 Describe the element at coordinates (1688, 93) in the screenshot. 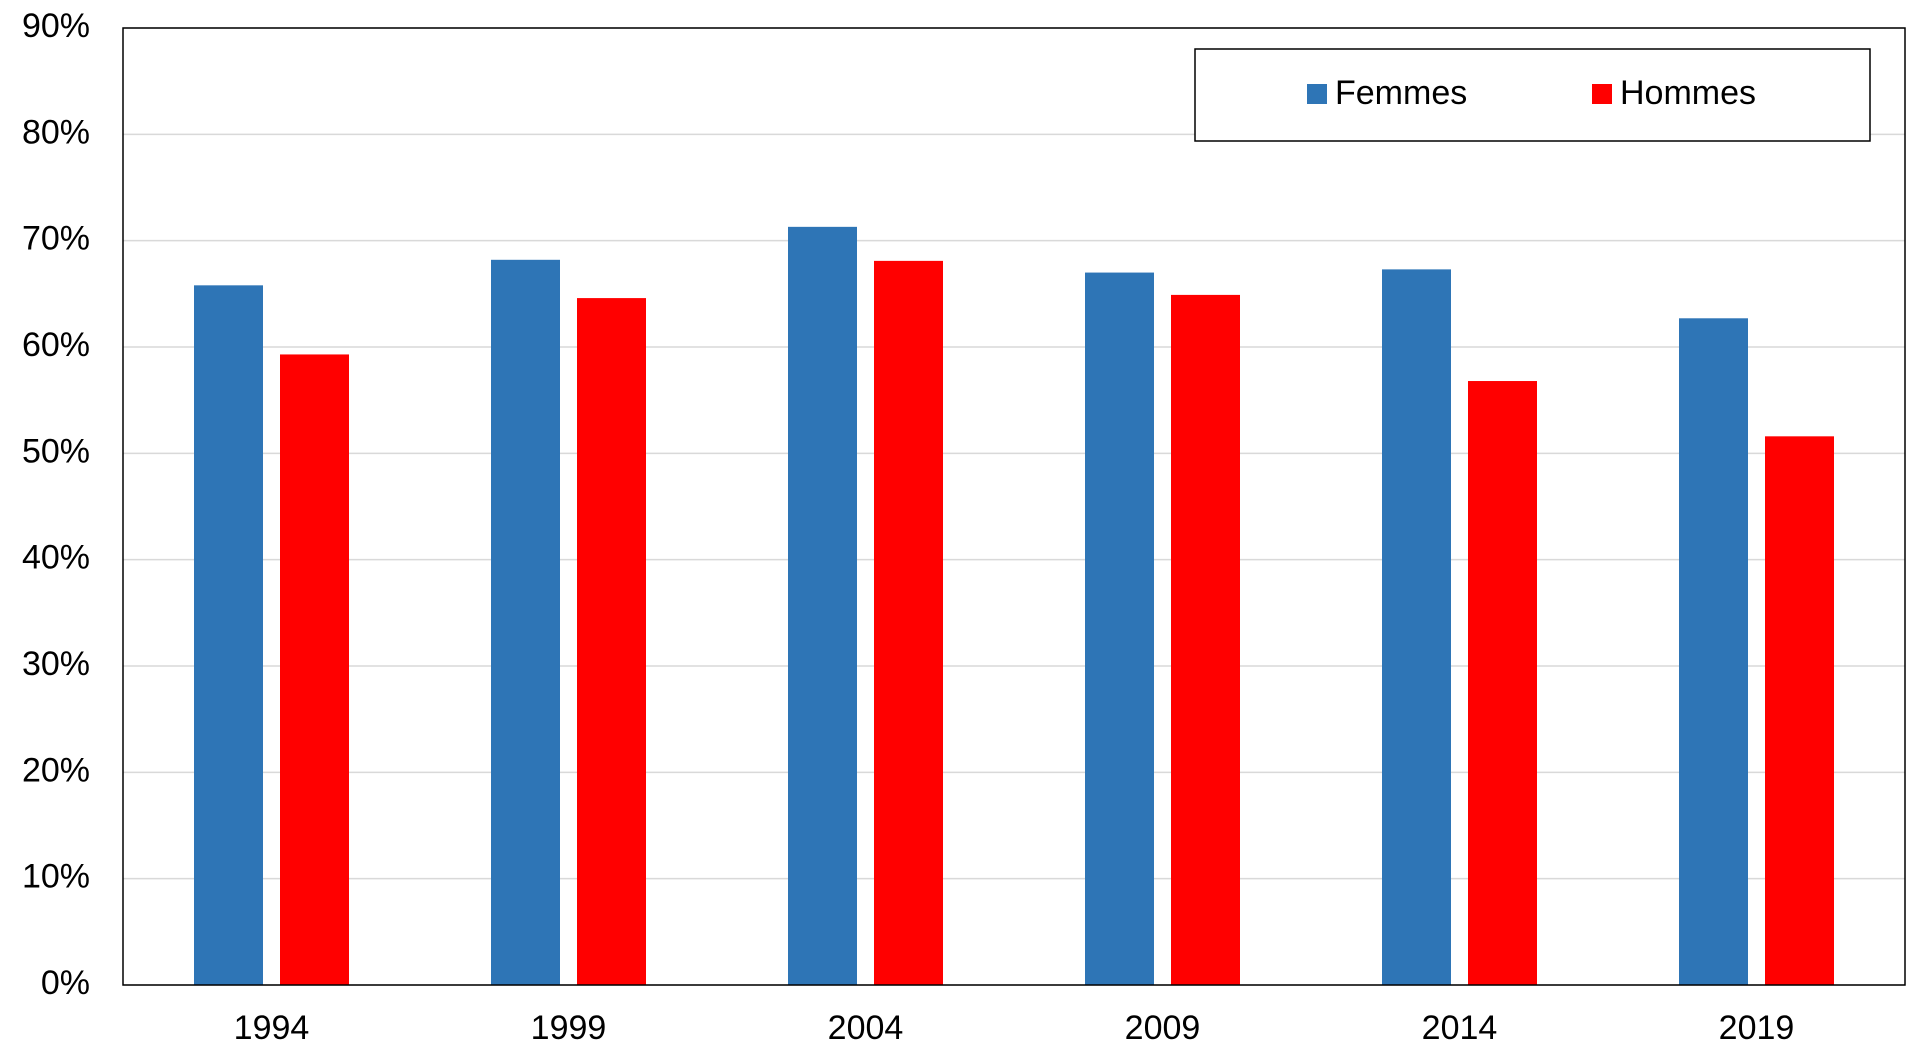

I see `legend-label: Hommes` at that location.